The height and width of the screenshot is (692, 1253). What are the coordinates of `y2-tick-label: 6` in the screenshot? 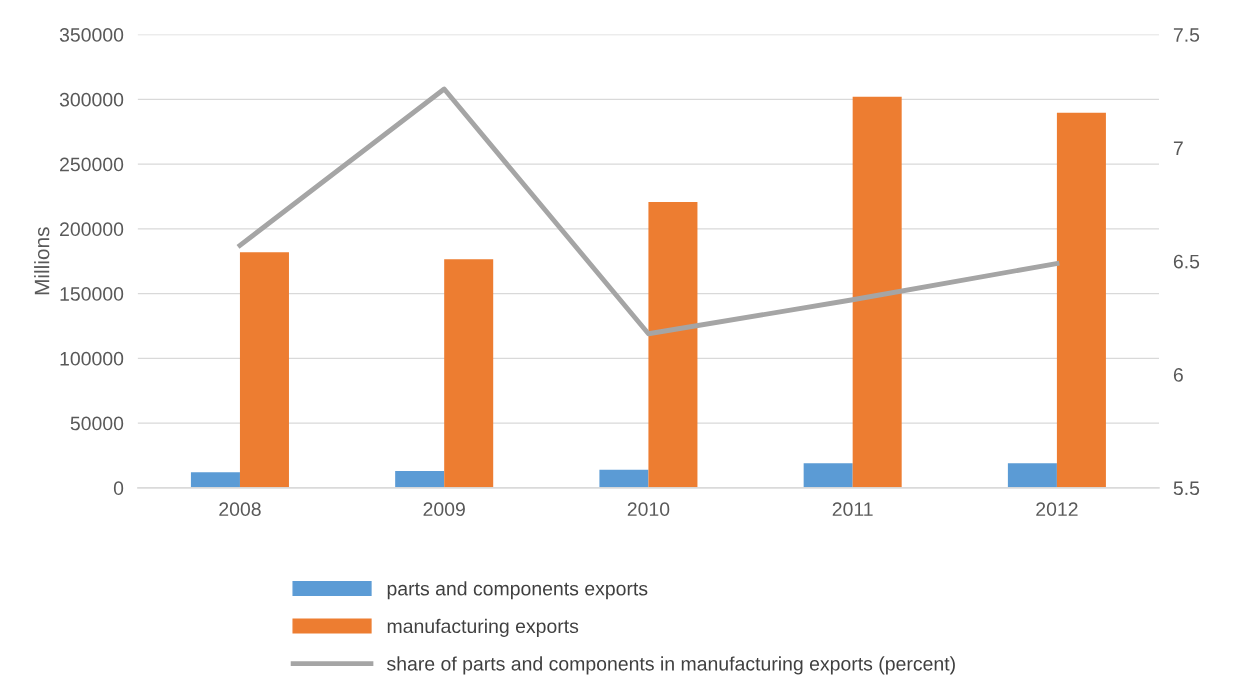 It's located at (1178, 375).